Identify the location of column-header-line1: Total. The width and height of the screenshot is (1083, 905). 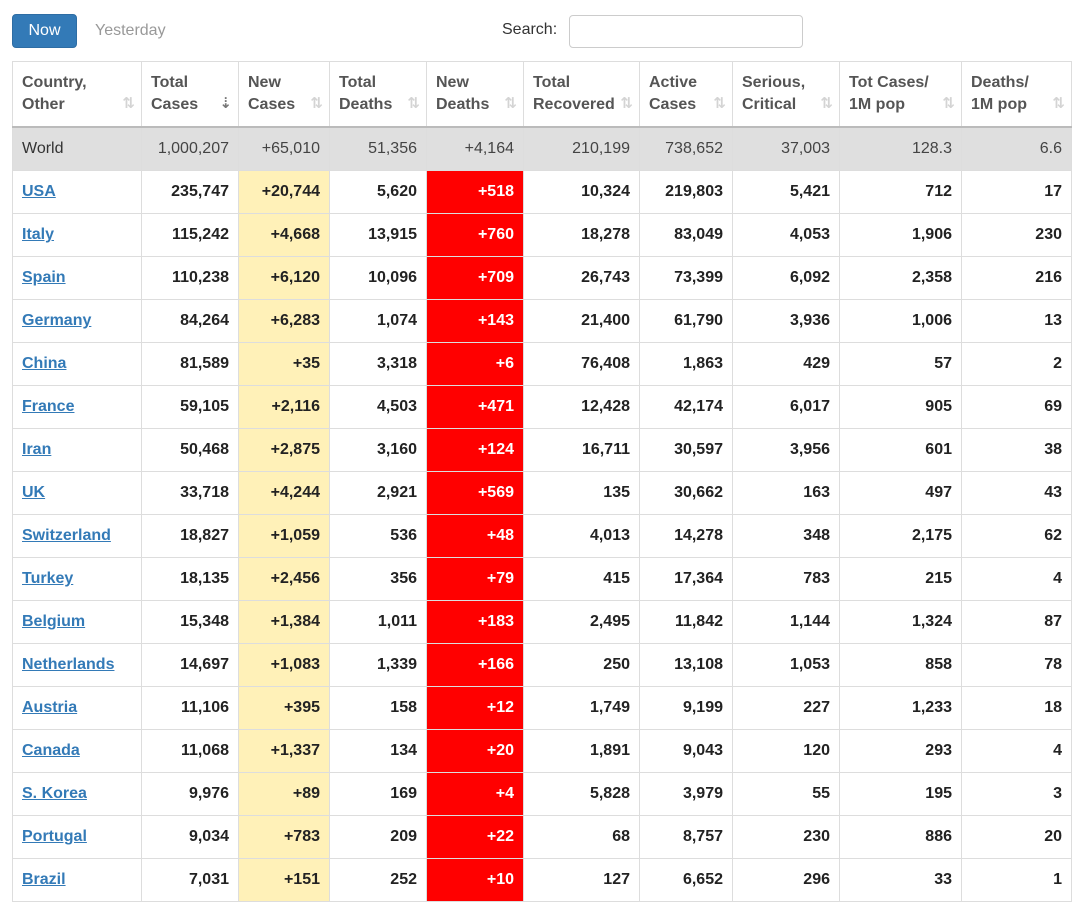
(552, 82).